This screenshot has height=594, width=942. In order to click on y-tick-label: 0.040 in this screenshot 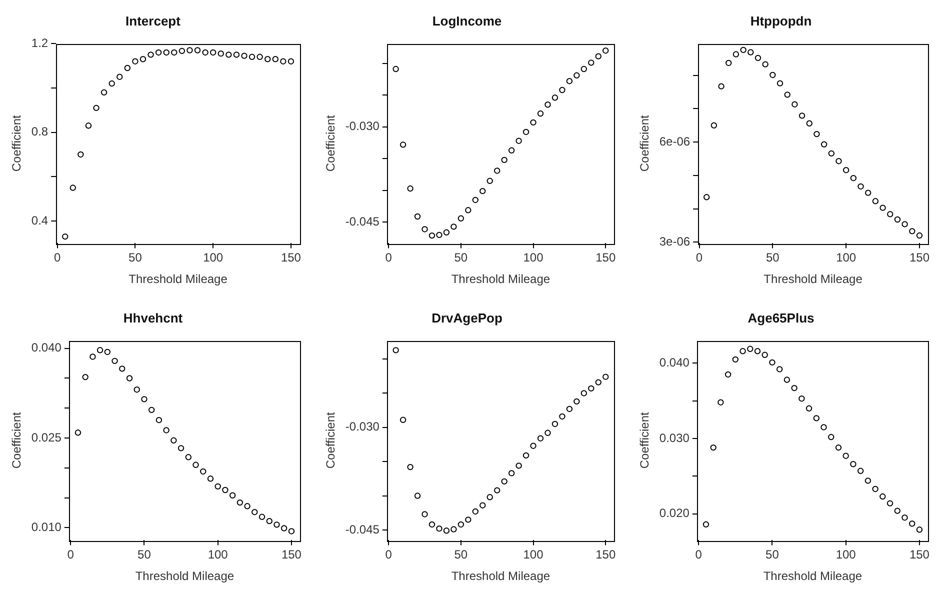, I will do `click(674, 363)`.